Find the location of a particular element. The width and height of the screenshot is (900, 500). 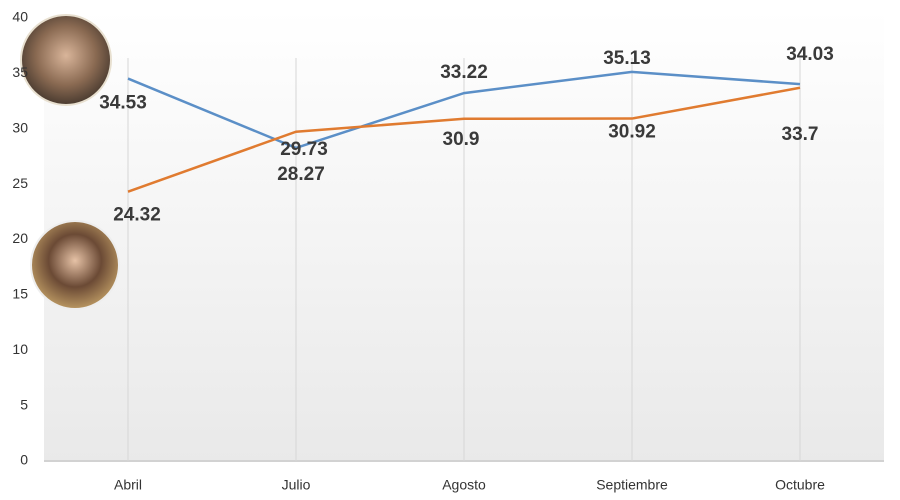

data-label: 30.9 is located at coordinates (461, 139).